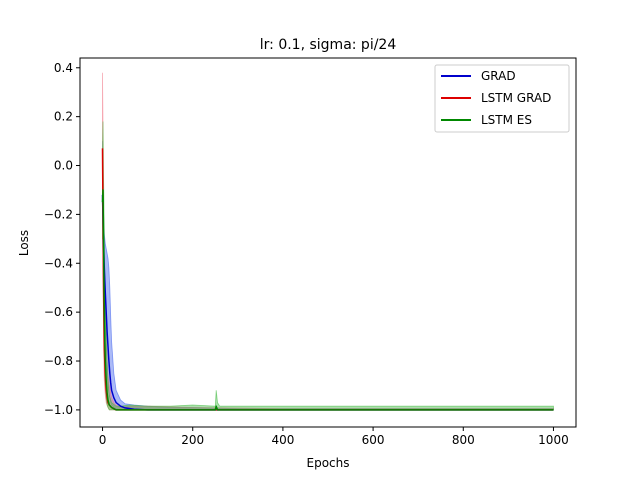  I want to click on legend-label-lstm-grad: LSTM GRAD, so click(516, 98).